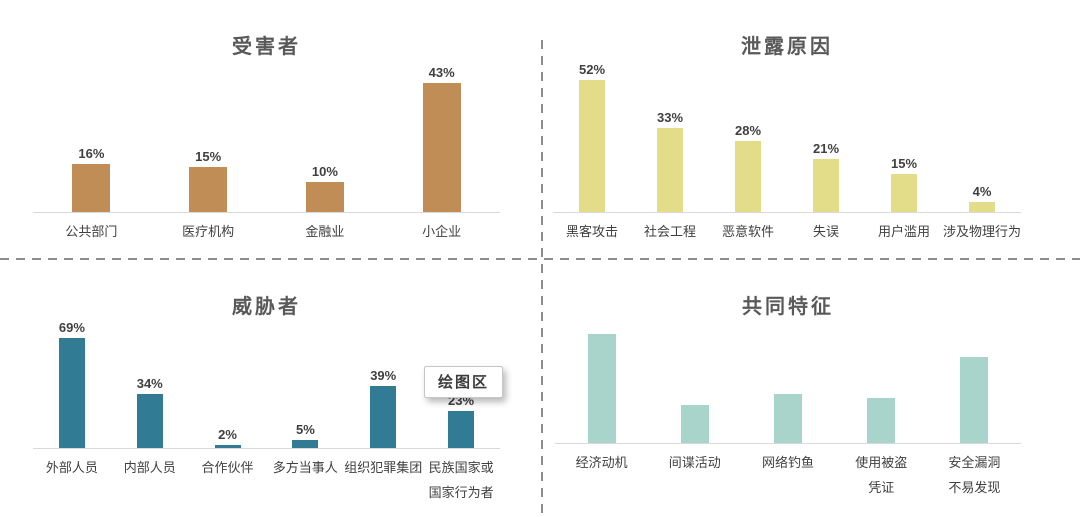 This screenshot has width=1080, height=517. Describe the element at coordinates (748, 130) in the screenshot. I see `value-label: 28%` at that location.